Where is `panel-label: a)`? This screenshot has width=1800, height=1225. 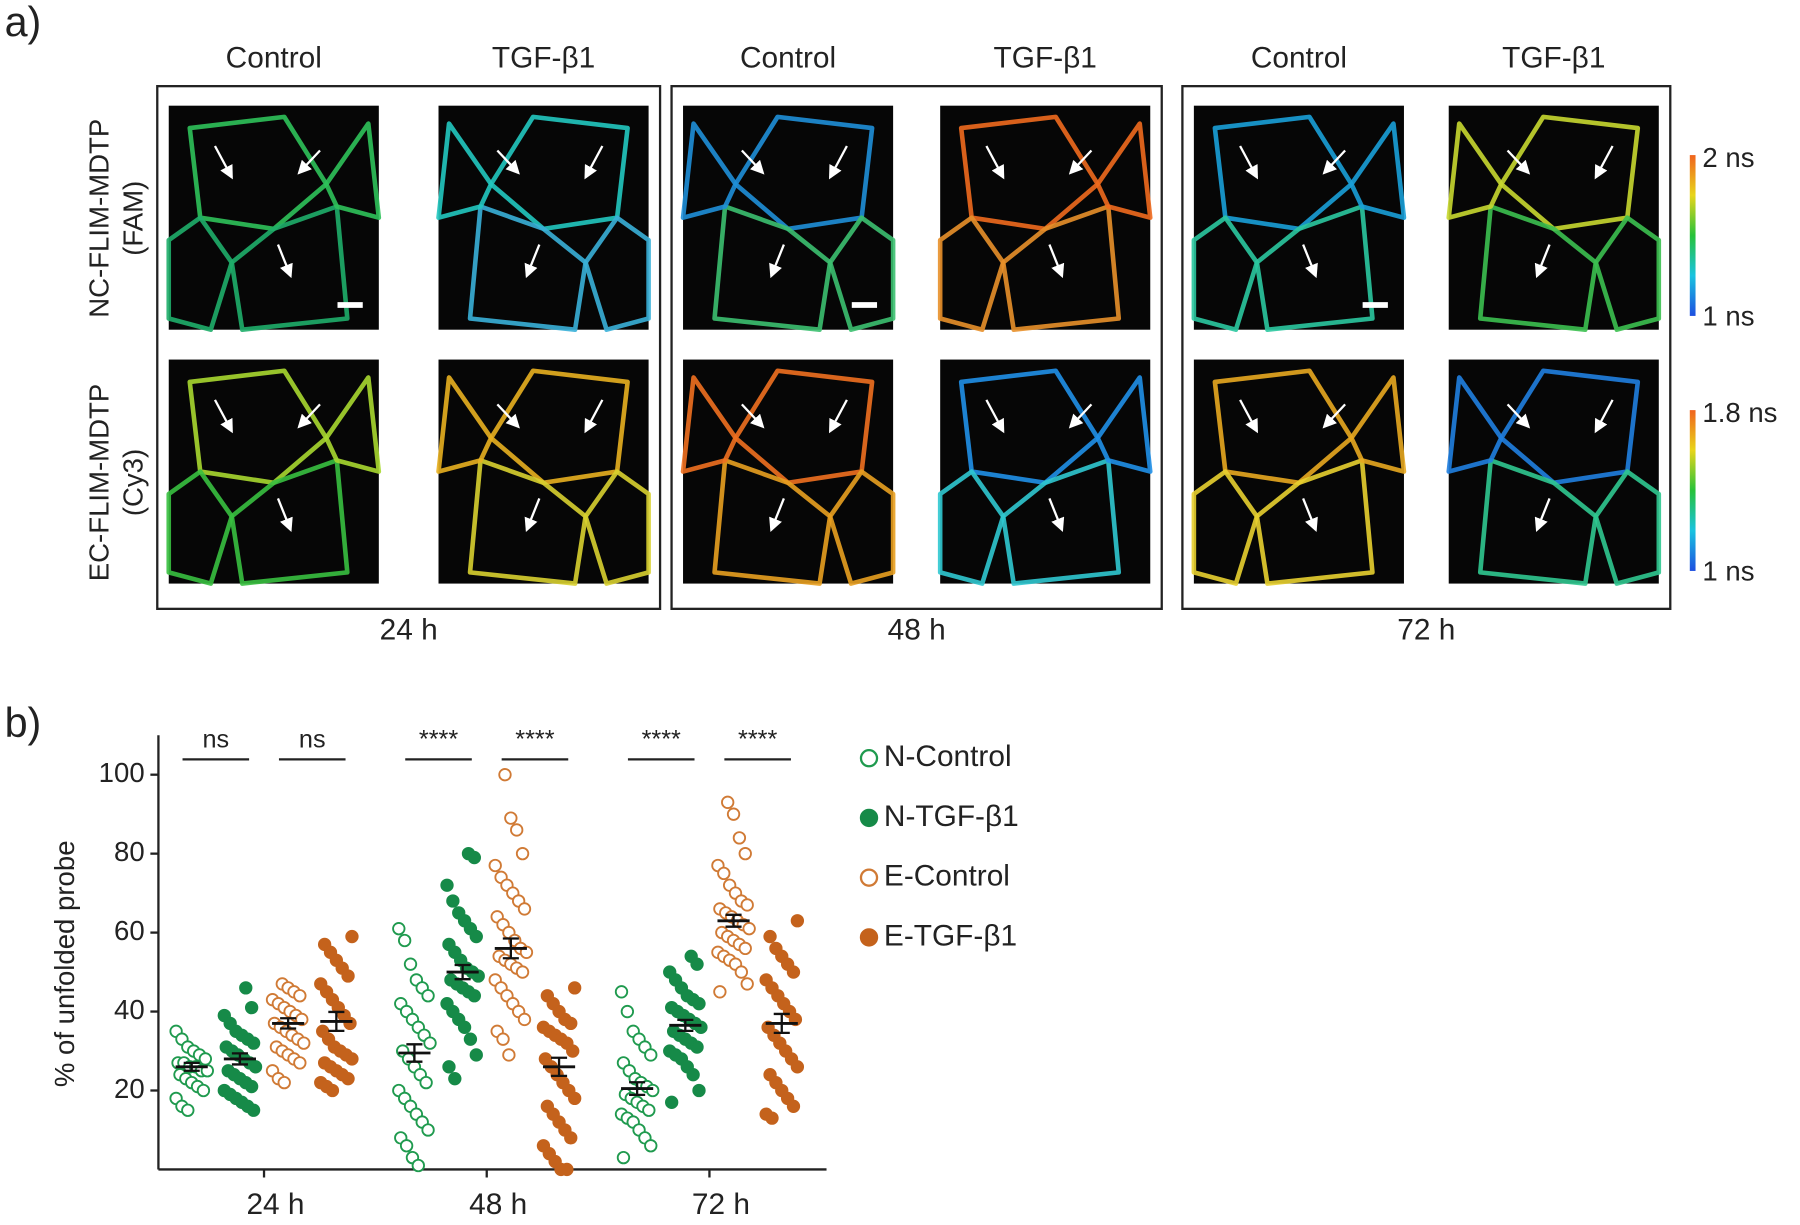
panel-label: a) is located at coordinates (23, 22).